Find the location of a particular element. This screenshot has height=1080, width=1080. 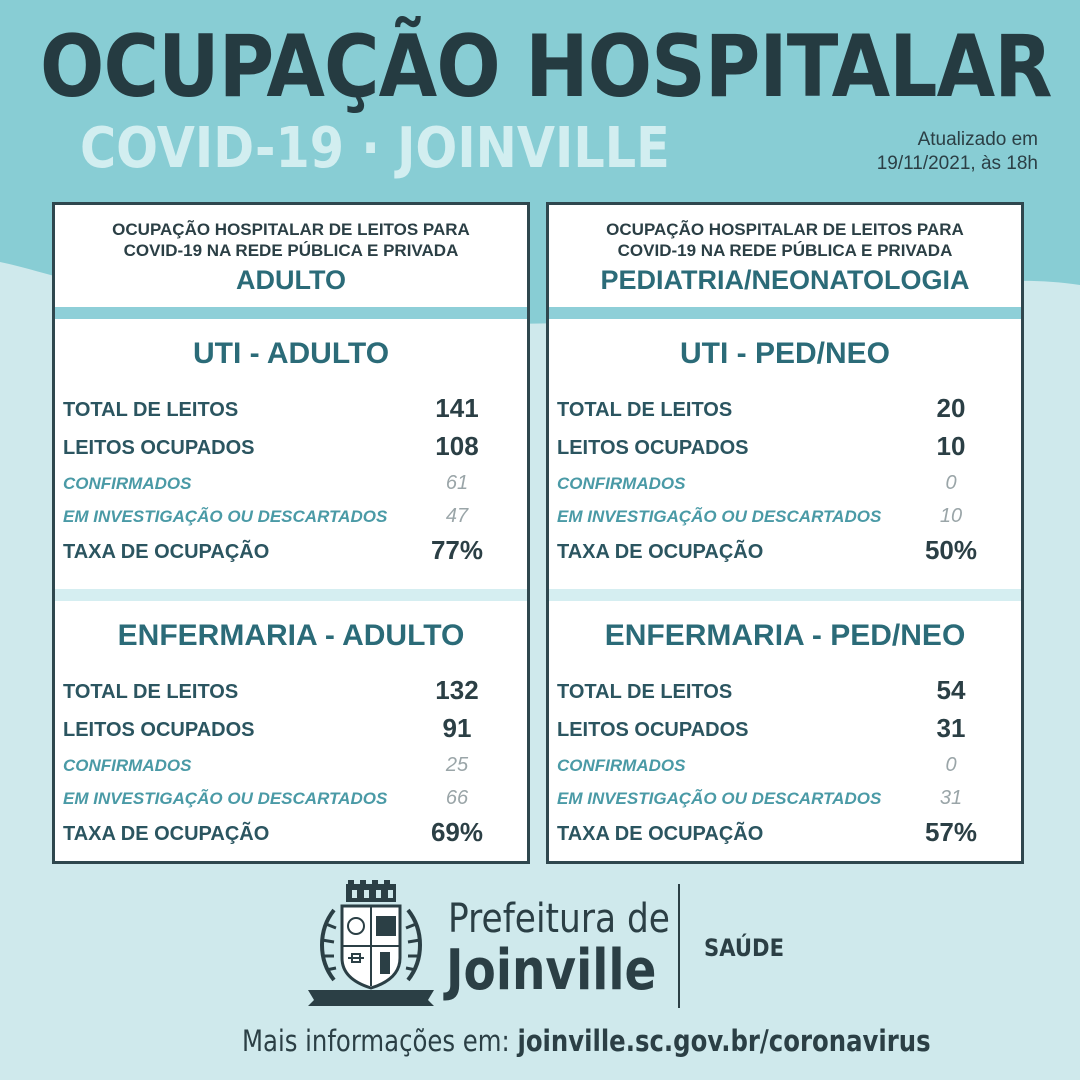

row-investigation: EM INVESTIGAÇÃO OU DESCARTADOS 31 is located at coordinates (785, 798).